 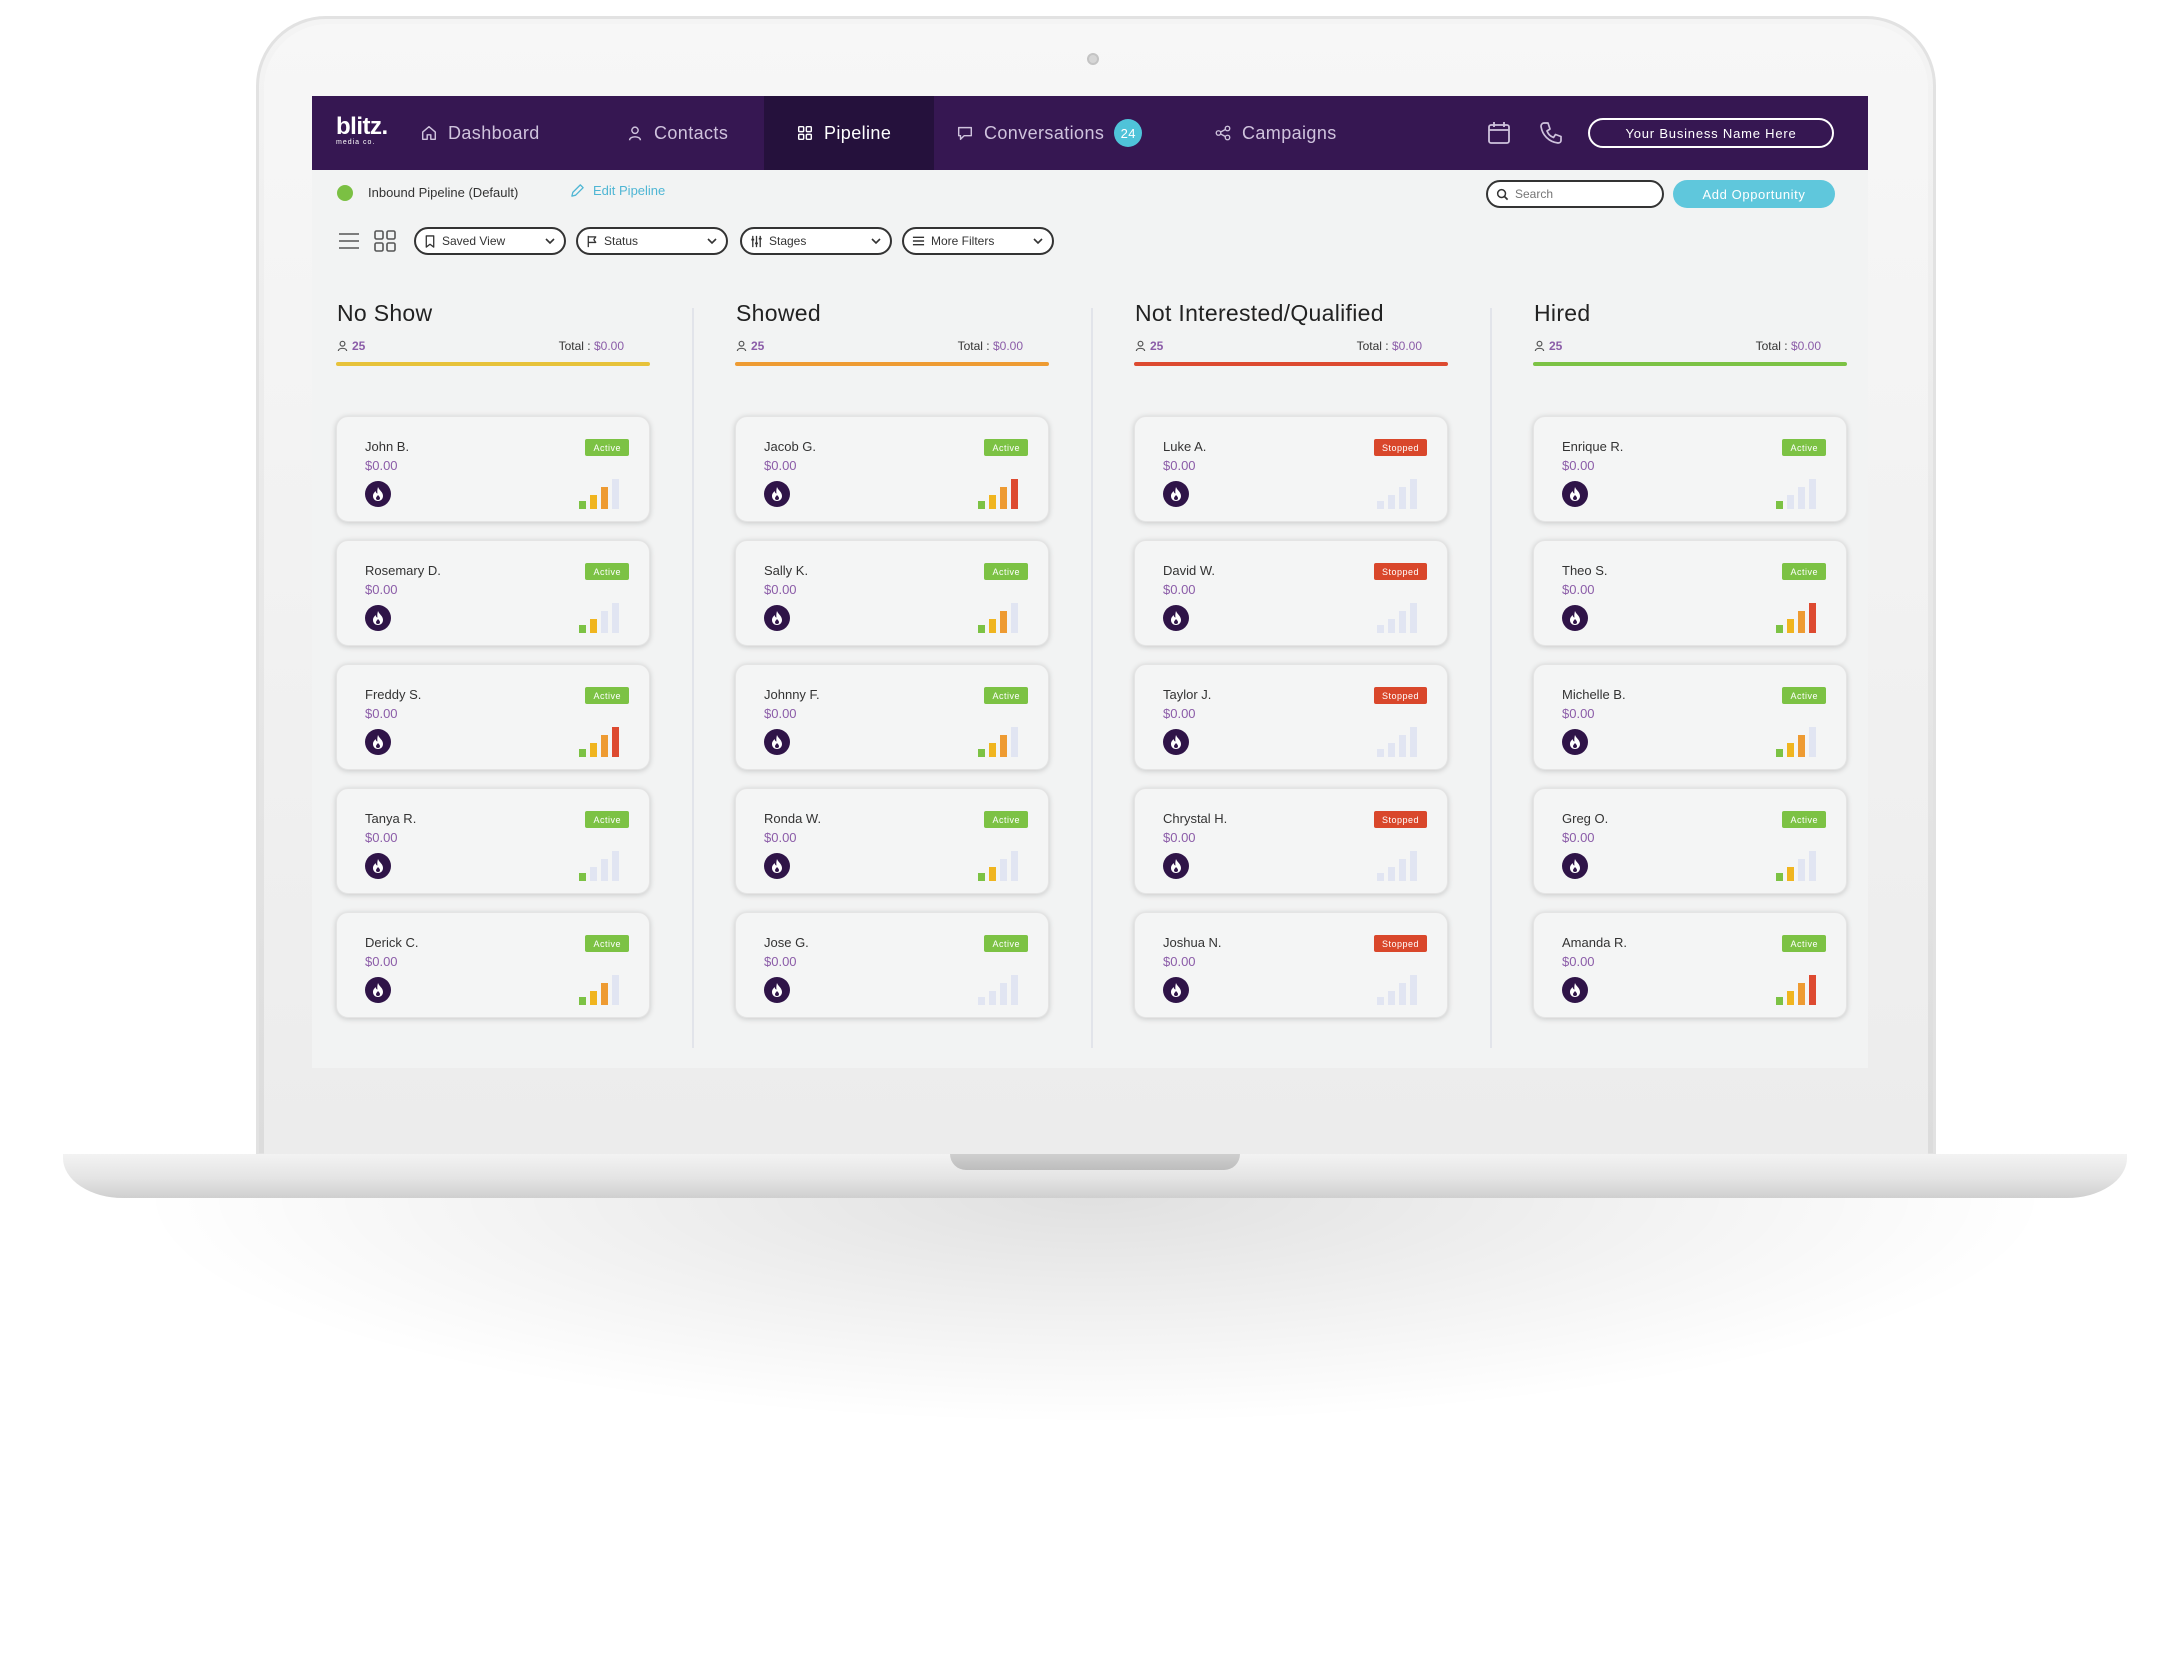 I want to click on nav-dashboard: Dashboard, so click(x=480, y=133).